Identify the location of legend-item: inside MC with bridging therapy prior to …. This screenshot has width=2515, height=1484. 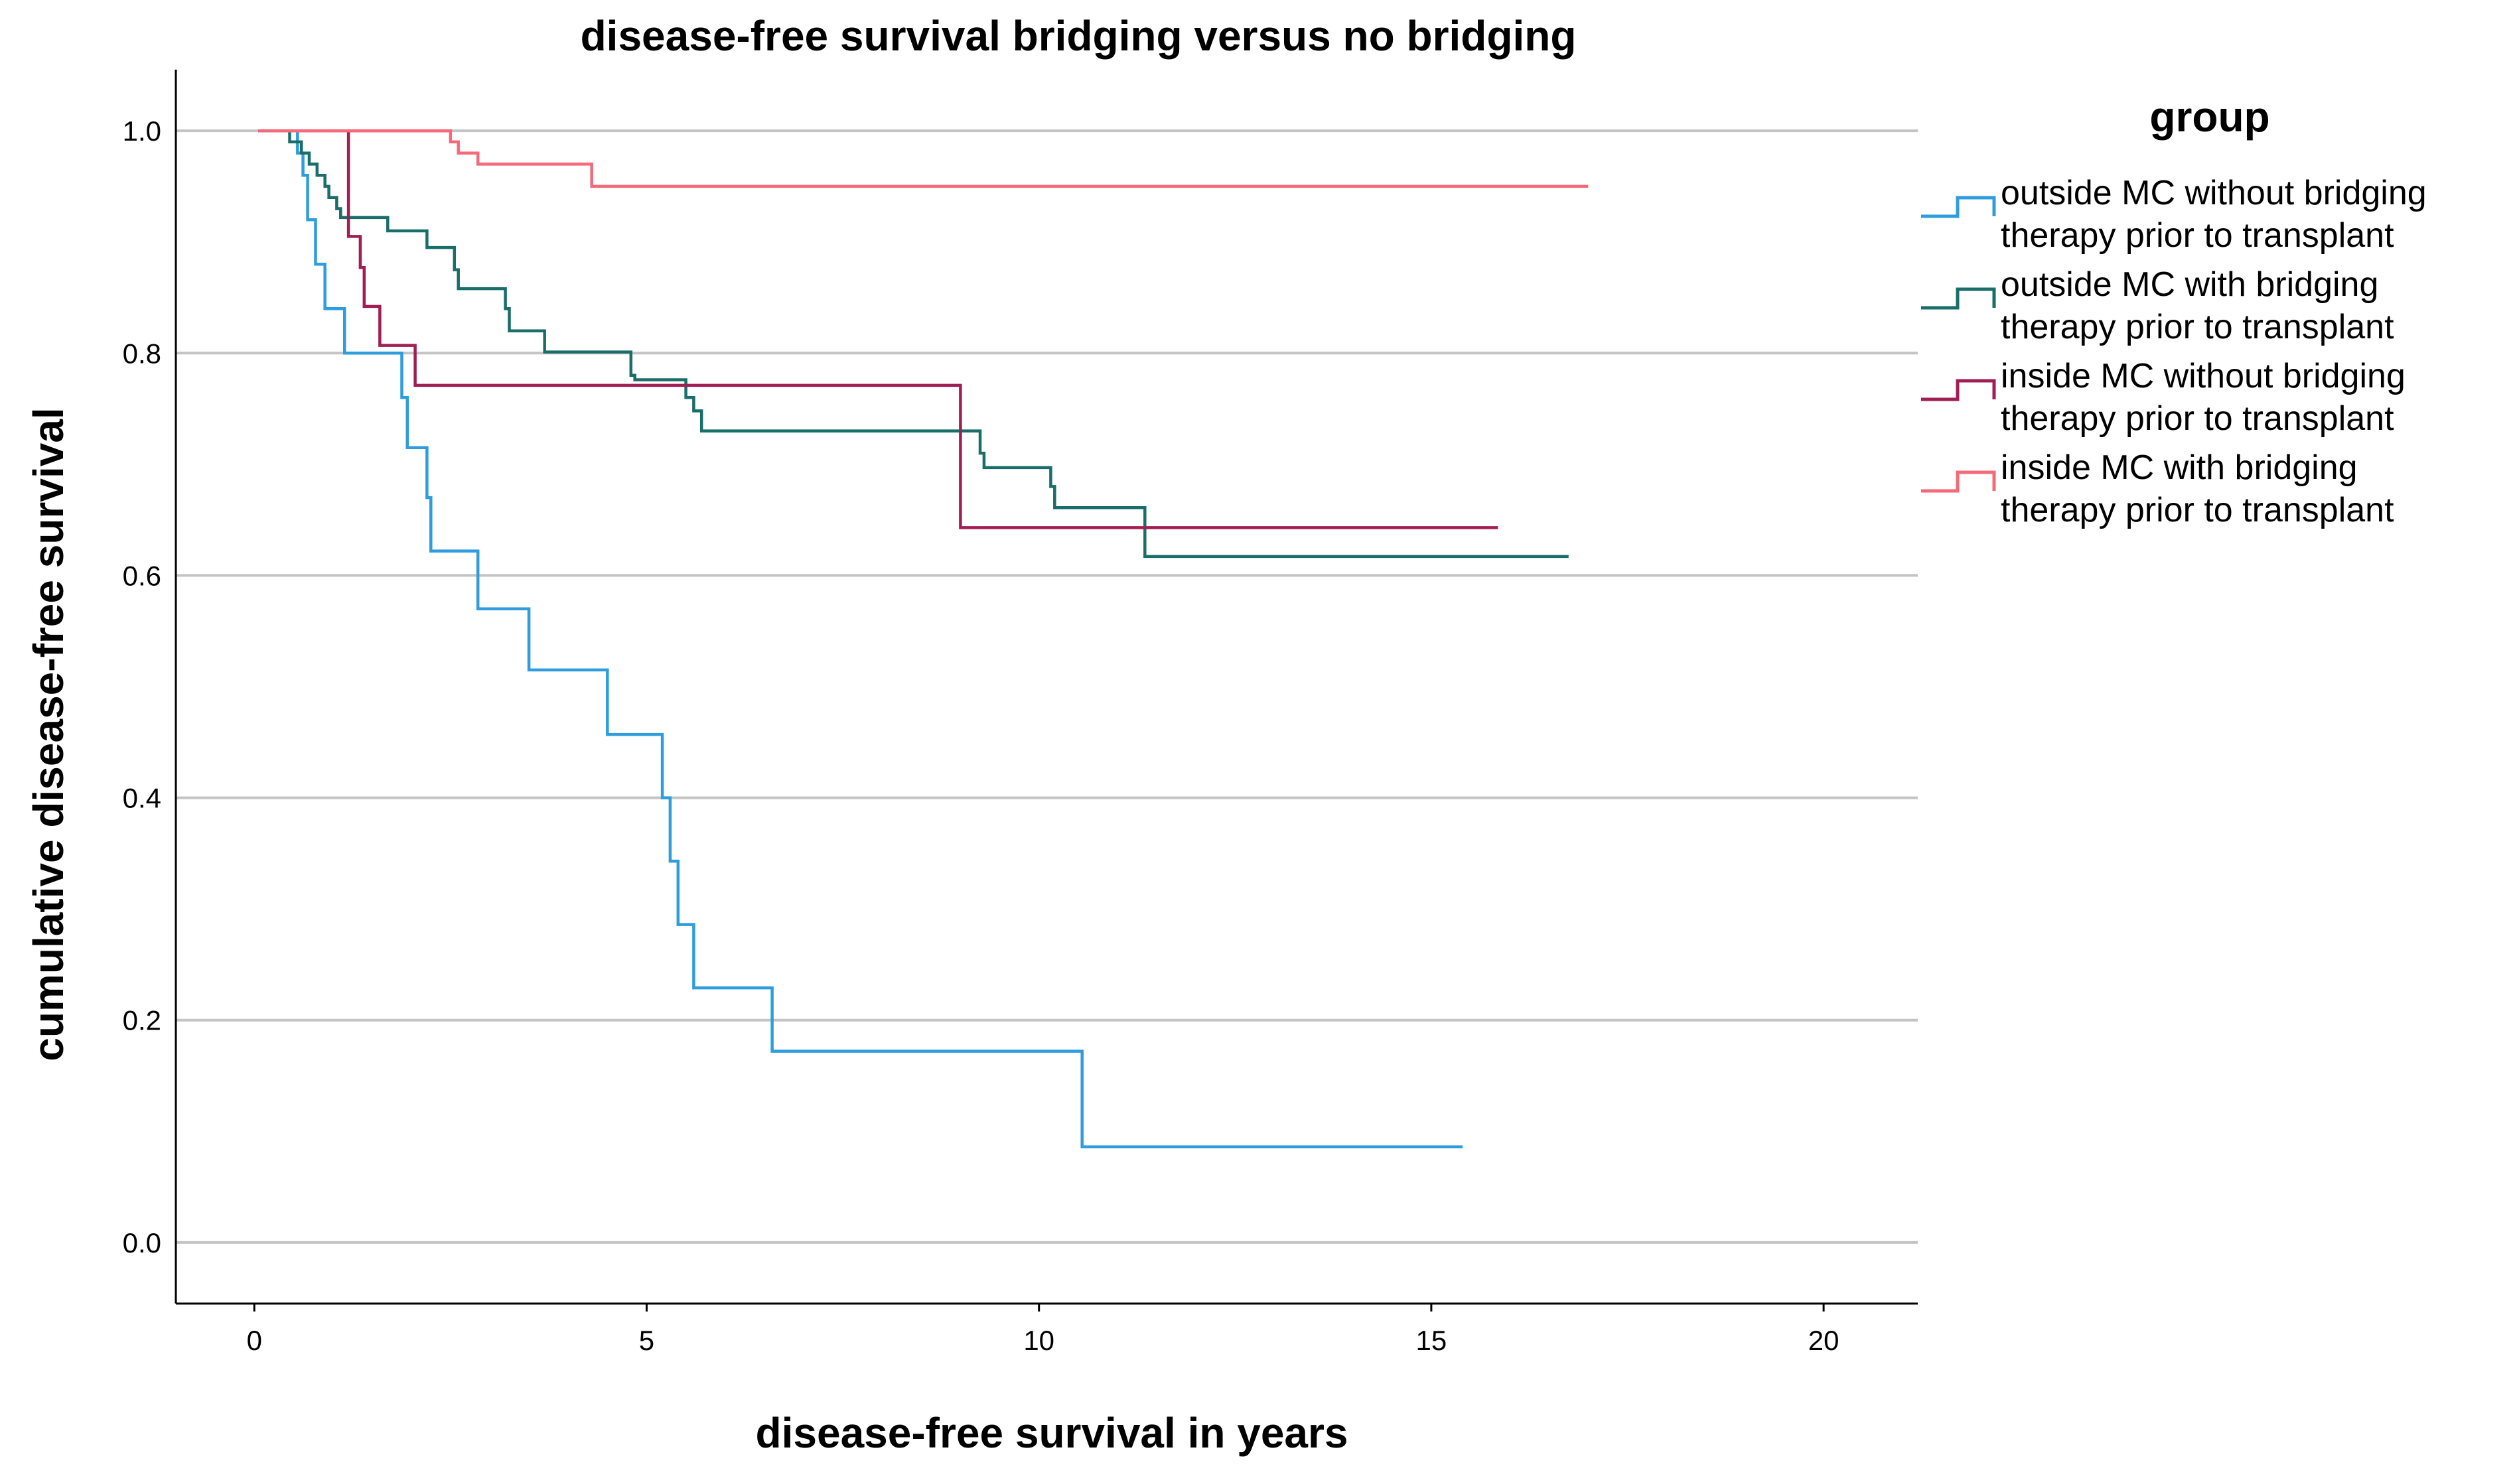
(2157, 488).